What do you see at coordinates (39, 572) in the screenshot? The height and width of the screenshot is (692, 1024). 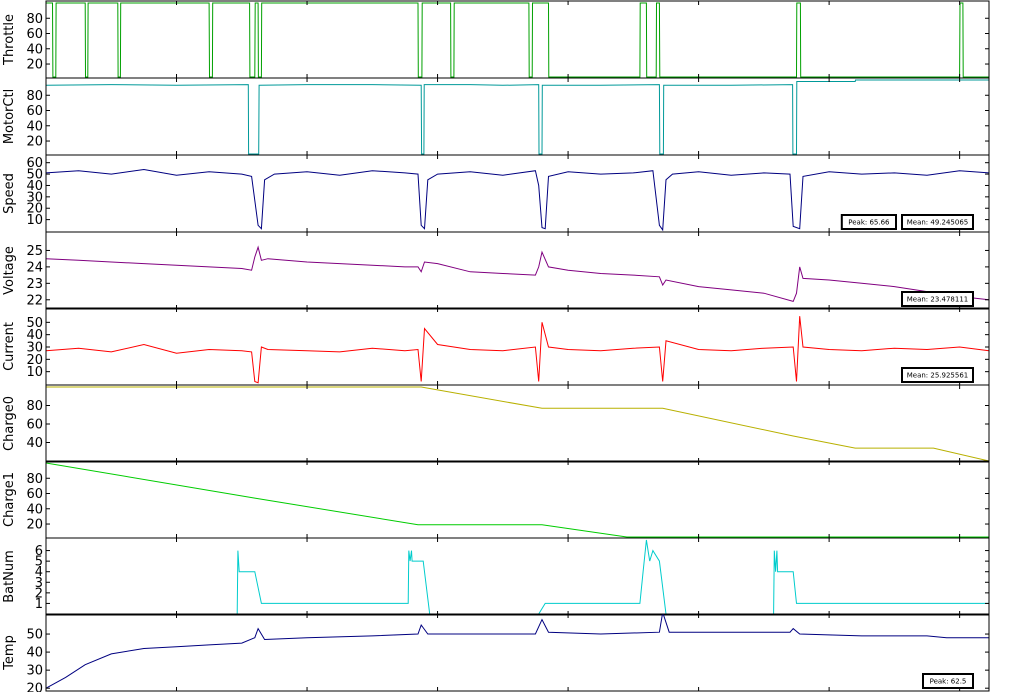 I see `y-tick-label: 4` at bounding box center [39, 572].